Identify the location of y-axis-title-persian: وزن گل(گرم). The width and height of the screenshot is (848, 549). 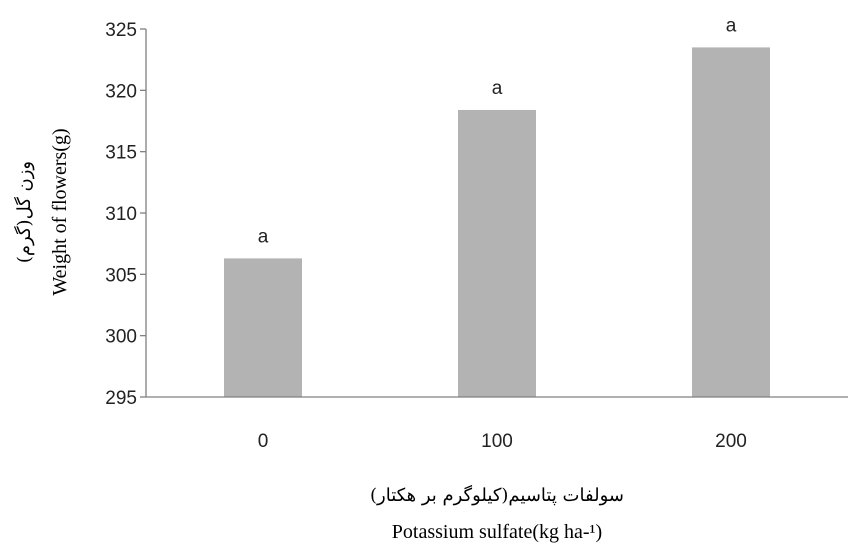
(24, 212).